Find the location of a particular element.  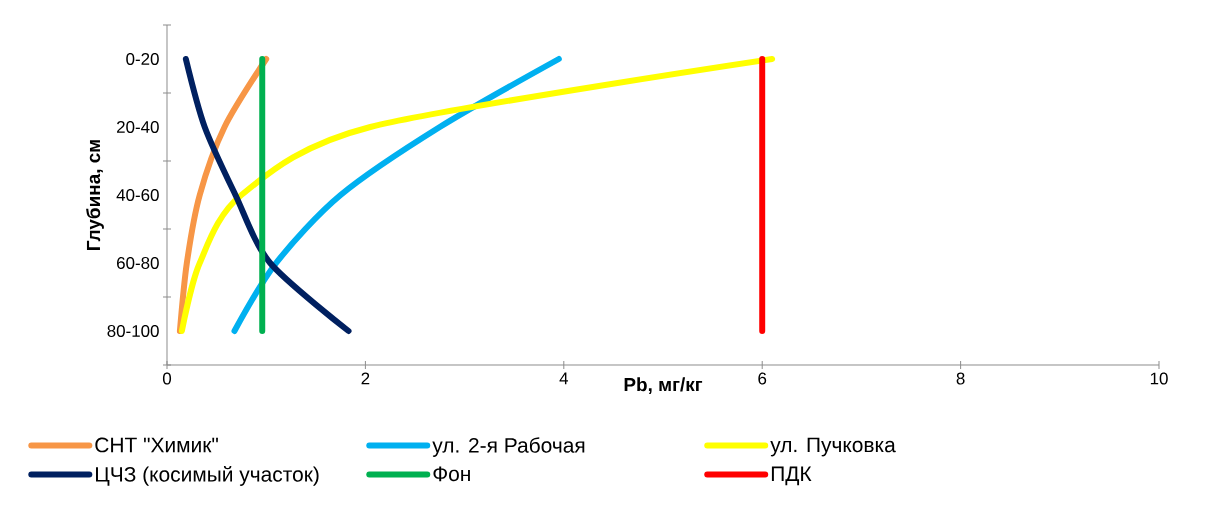

legend-label: СНТ "Химик" is located at coordinates (156, 445).